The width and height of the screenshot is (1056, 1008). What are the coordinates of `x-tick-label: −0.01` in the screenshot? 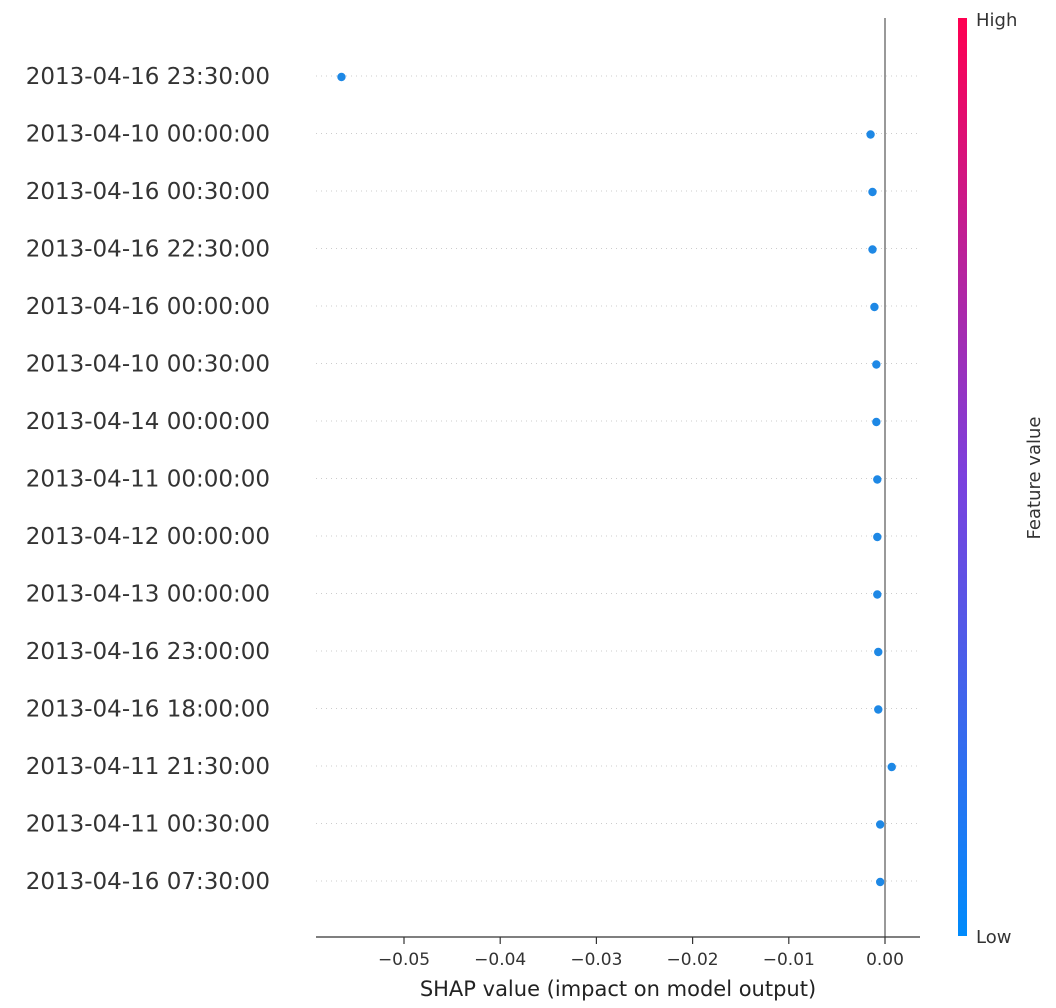 It's located at (789, 960).